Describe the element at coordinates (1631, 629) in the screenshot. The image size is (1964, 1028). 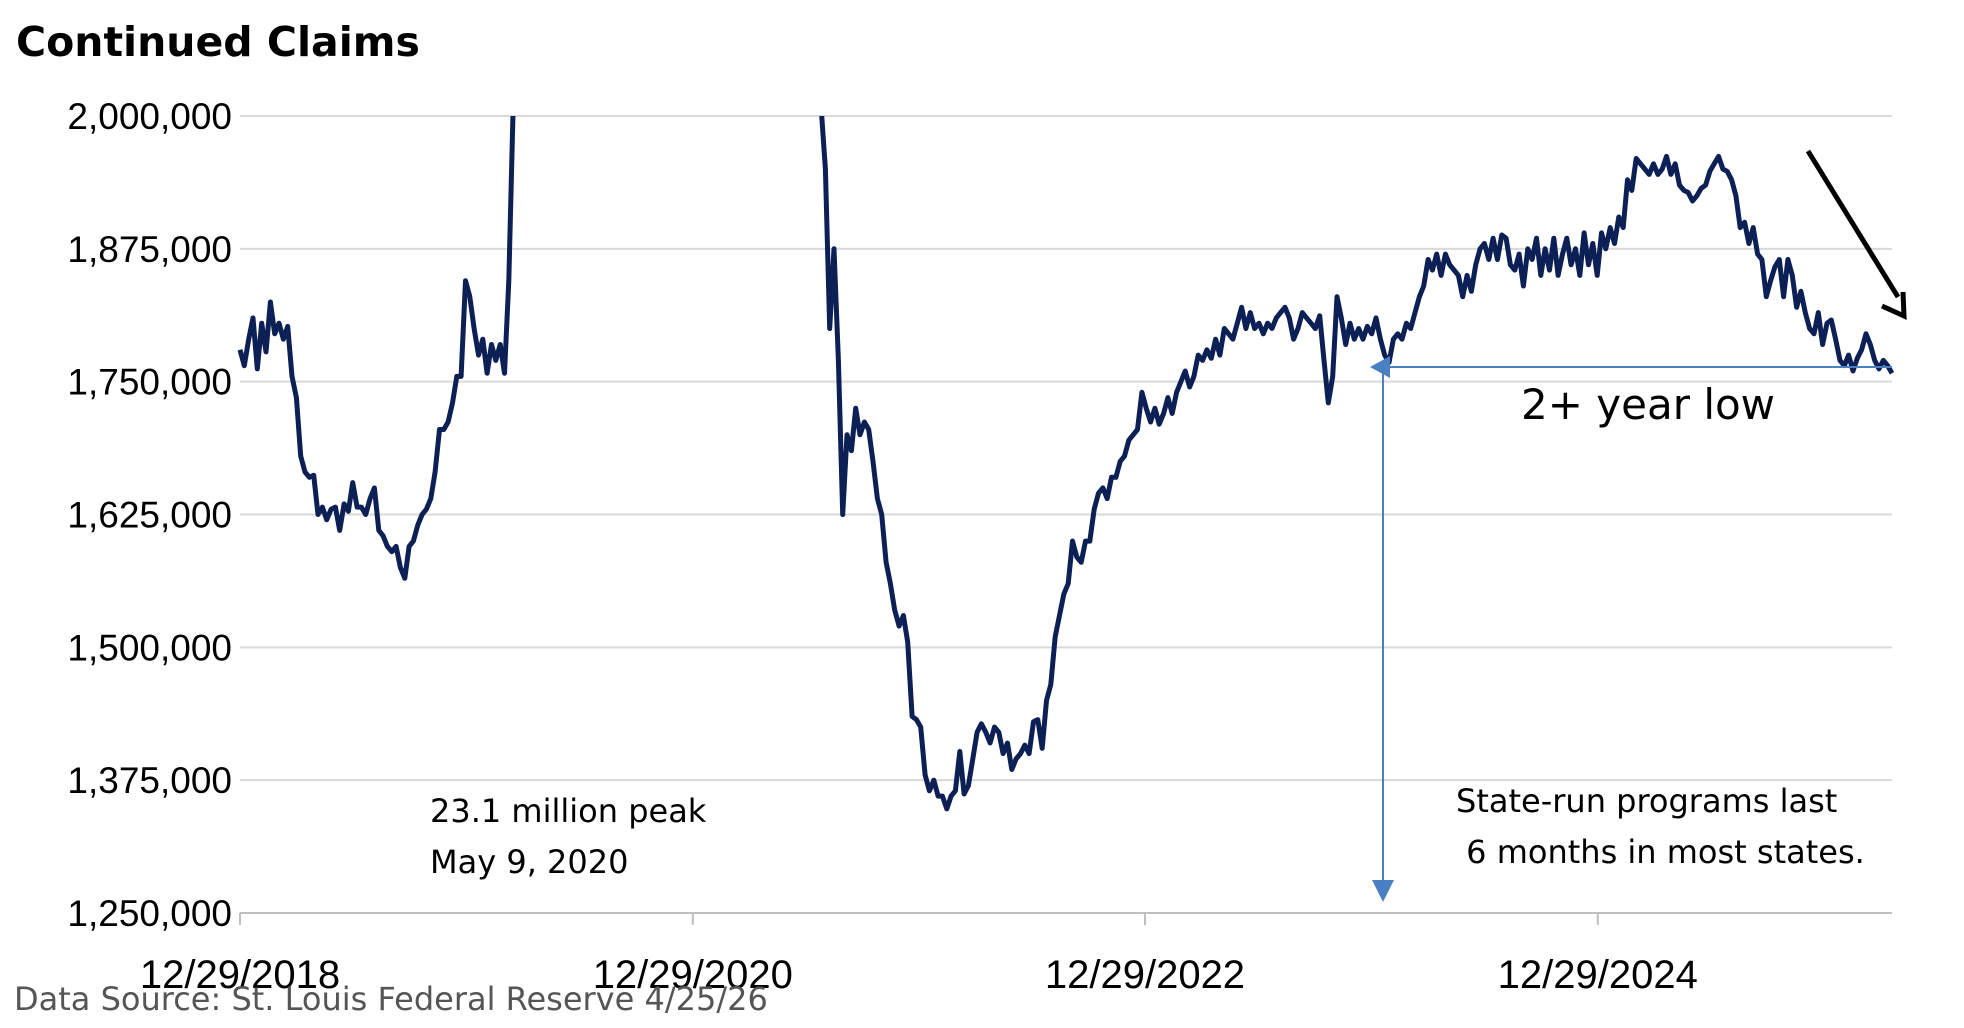
I see `recent-low-guide` at that location.